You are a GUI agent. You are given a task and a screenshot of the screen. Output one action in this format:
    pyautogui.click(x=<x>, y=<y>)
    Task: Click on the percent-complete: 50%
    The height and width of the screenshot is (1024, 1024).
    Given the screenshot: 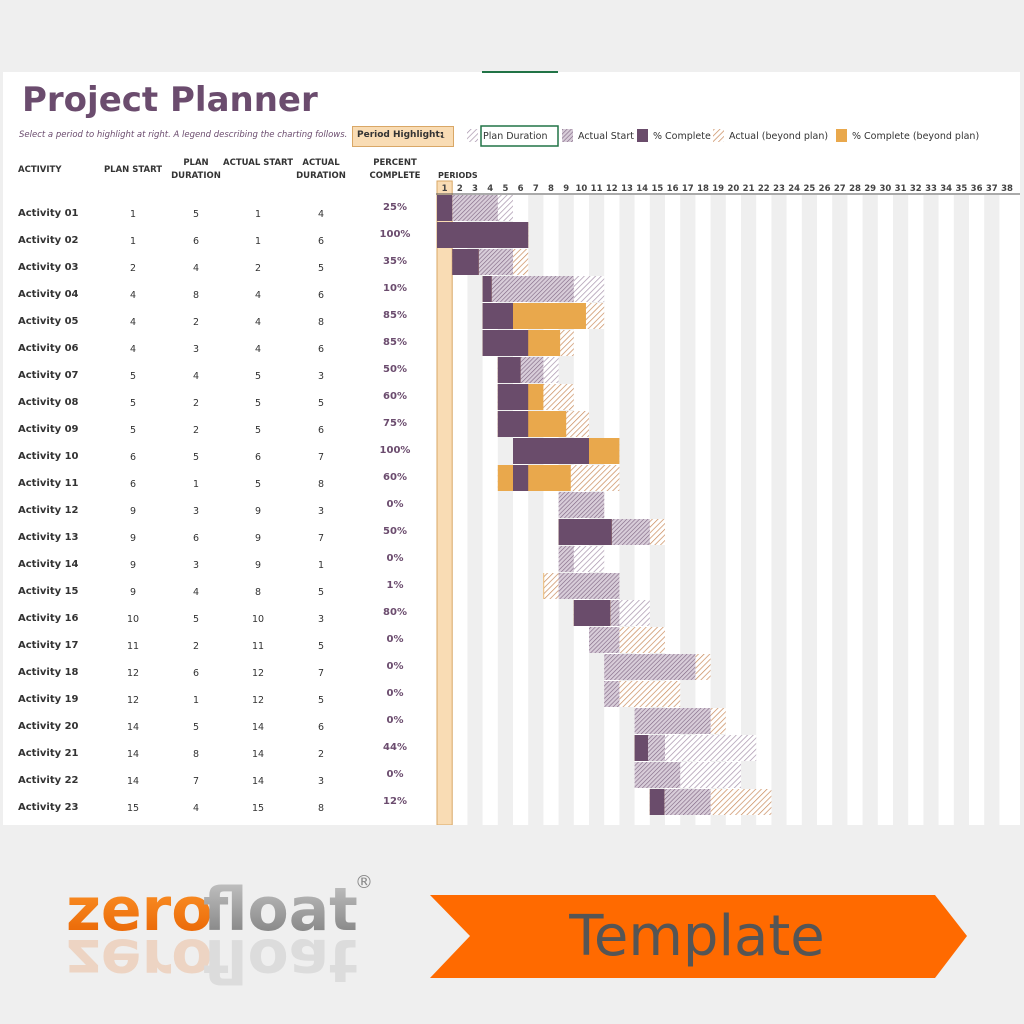 What is the action you would take?
    pyautogui.click(x=395, y=531)
    